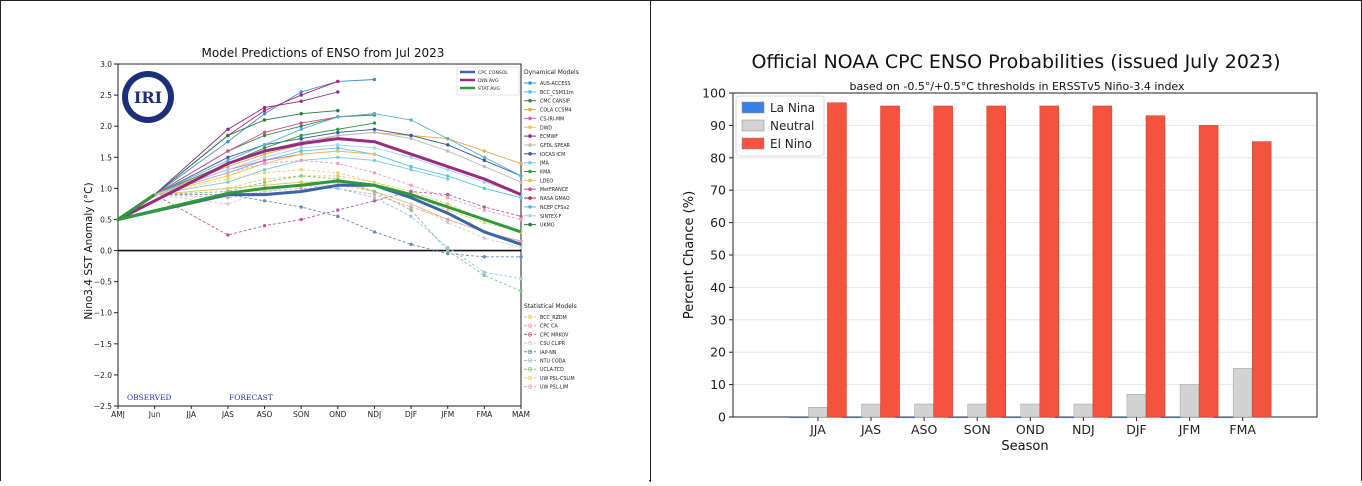 Image resolution: width=1362 pixels, height=486 pixels. What do you see at coordinates (338, 204) in the screenshot?
I see `plume-line-bcc-rzdm` at bounding box center [338, 204].